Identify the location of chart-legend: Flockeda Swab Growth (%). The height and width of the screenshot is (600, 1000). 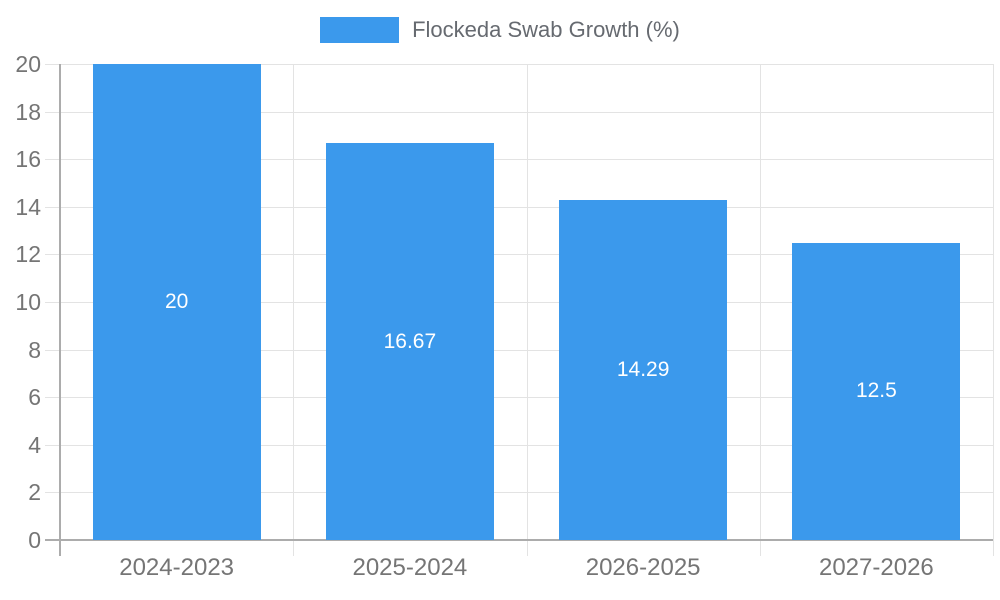
(500, 30).